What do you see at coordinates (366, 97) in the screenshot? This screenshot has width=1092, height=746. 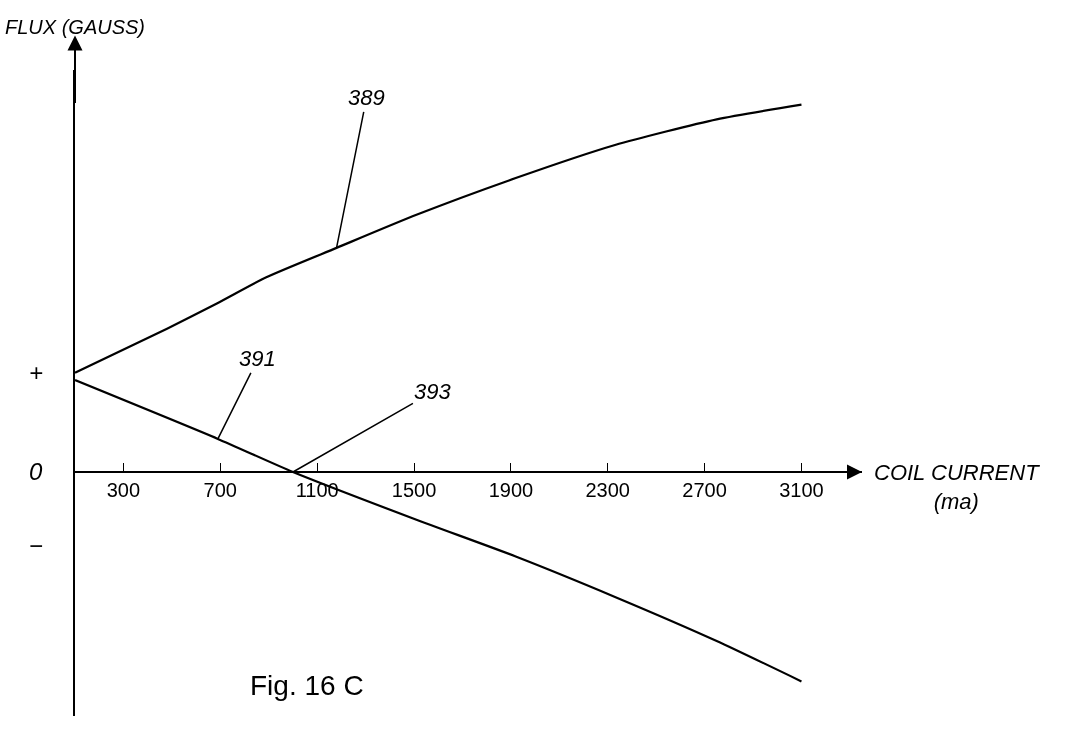 I see `annotation: 389` at bounding box center [366, 97].